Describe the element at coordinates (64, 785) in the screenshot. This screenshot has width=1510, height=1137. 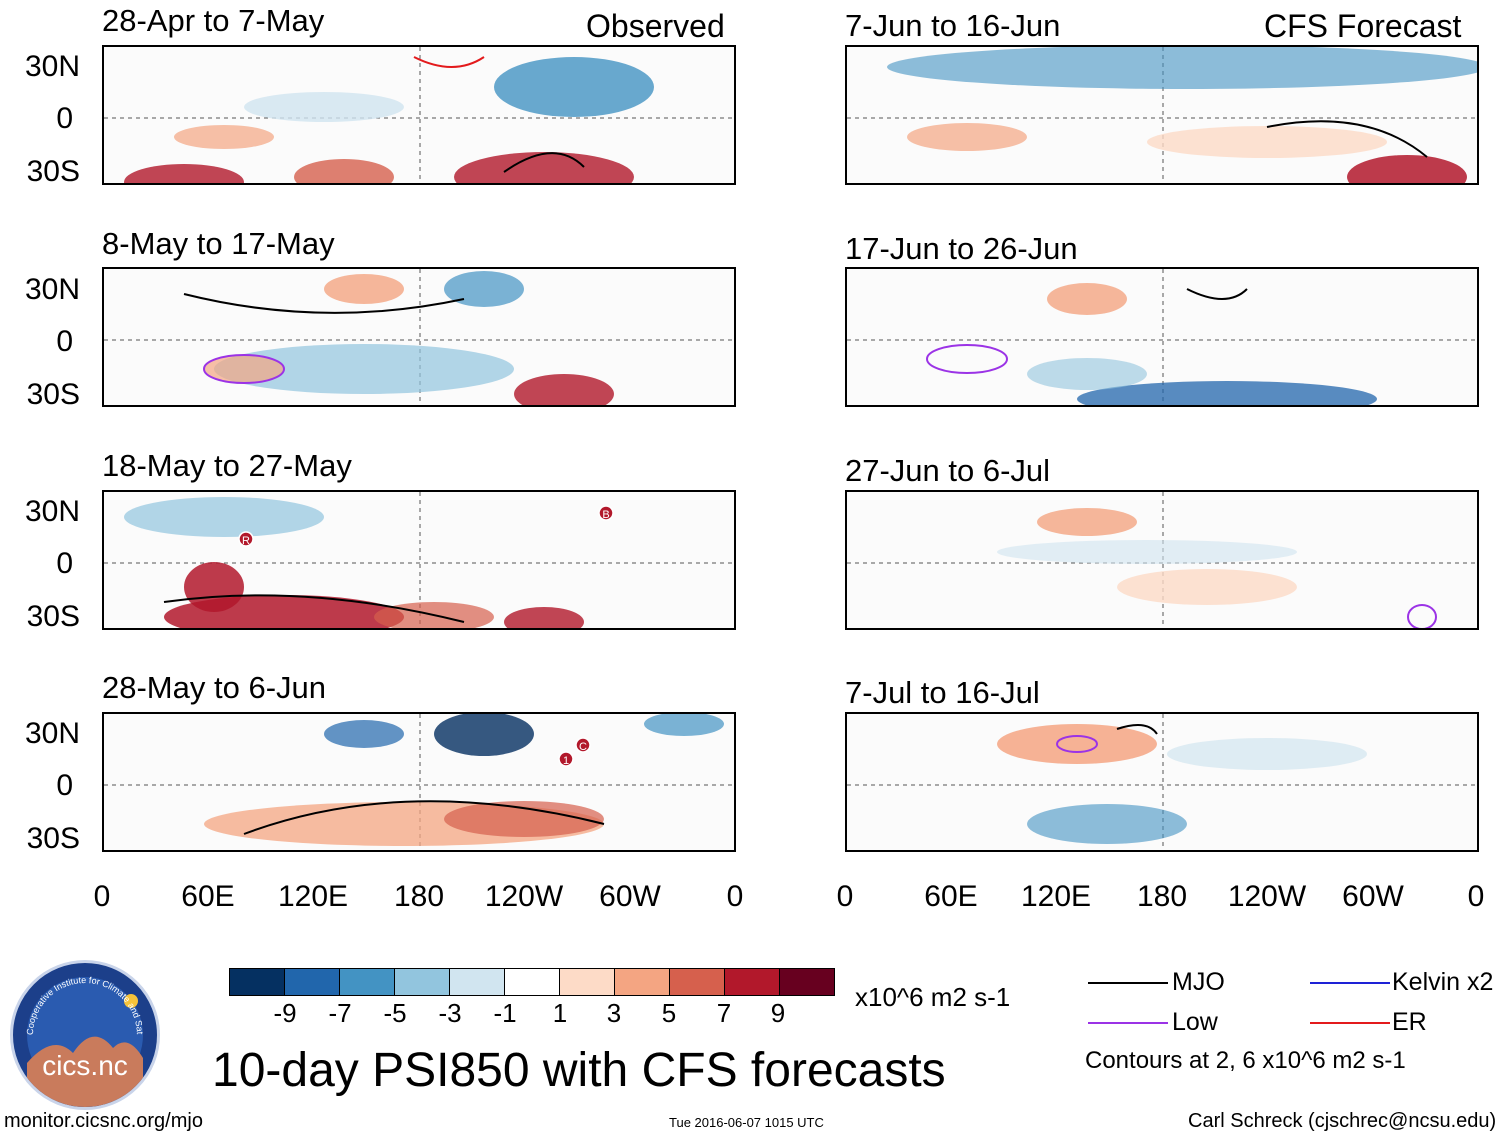
I see `lat-label-eq-p4: 0` at that location.